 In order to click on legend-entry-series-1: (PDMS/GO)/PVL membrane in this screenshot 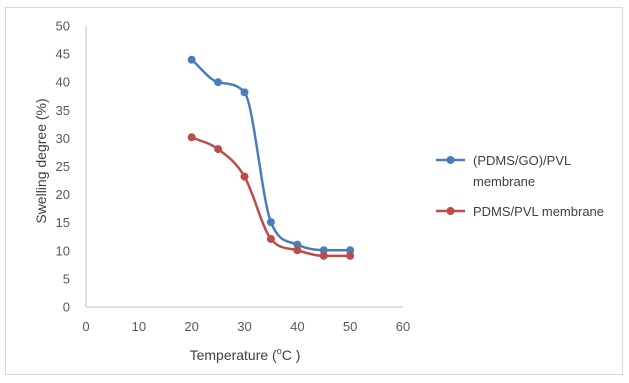, I will do `click(503, 171)`.